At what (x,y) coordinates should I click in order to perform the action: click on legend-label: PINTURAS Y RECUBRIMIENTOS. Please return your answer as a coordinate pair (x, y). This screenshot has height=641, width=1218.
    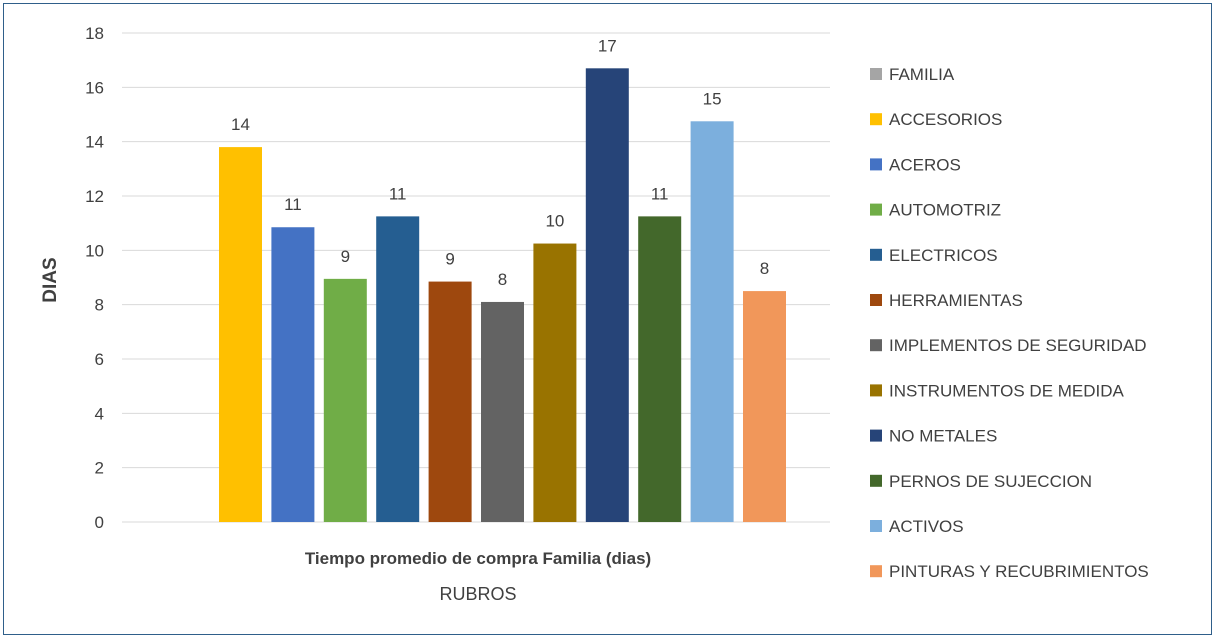
    Looking at the image, I should click on (1019, 571).